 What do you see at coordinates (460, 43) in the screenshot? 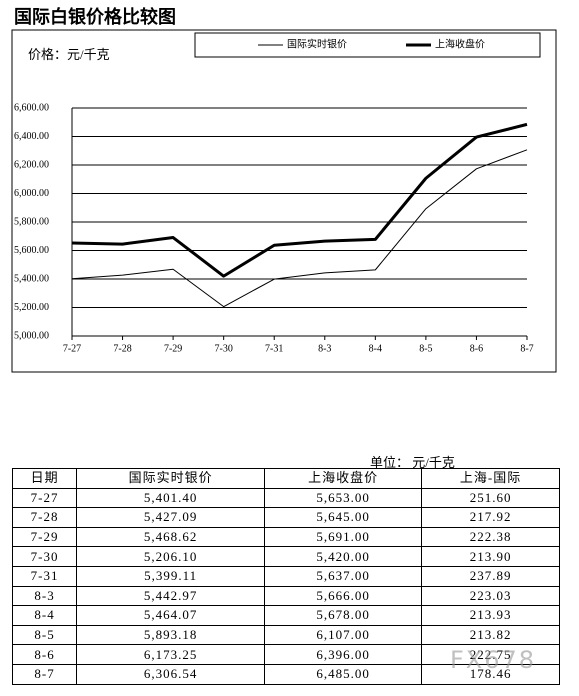
I see `legend-label: 上海收盘价` at bounding box center [460, 43].